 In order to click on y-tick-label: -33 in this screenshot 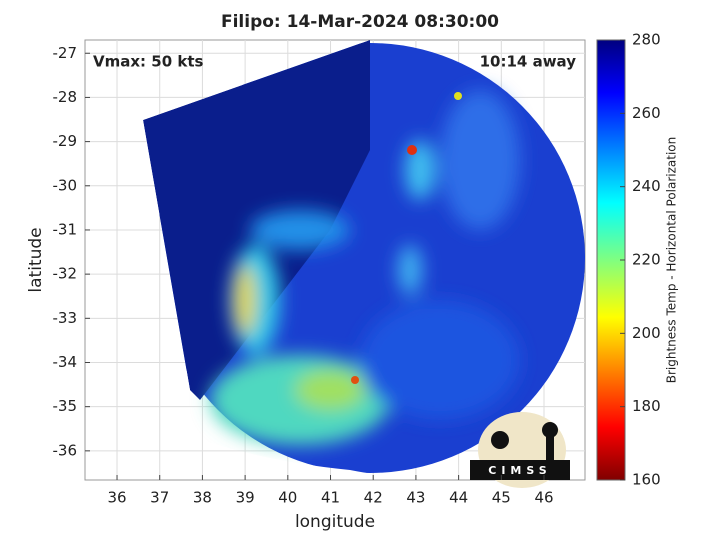, I will do `click(65, 318)`.